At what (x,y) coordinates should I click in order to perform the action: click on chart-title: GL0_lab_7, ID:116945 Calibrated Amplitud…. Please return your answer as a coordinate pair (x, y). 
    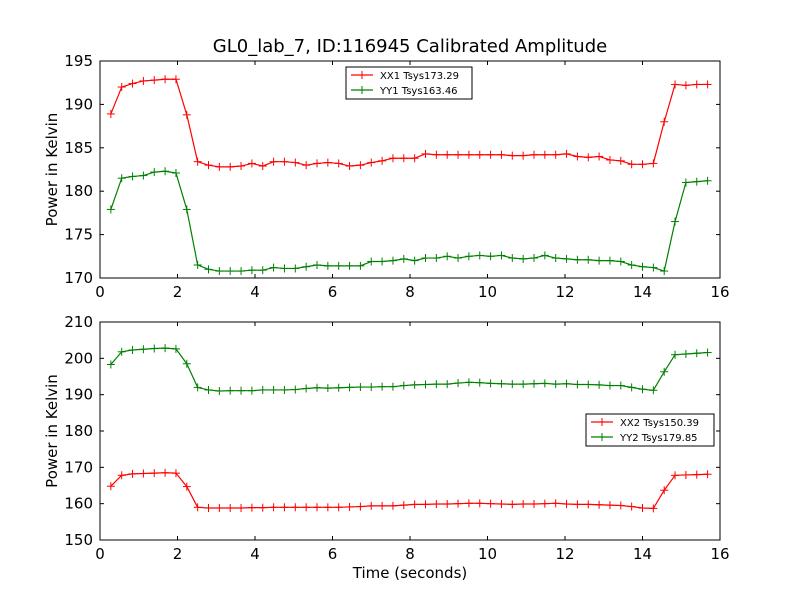
    Looking at the image, I should click on (410, 46).